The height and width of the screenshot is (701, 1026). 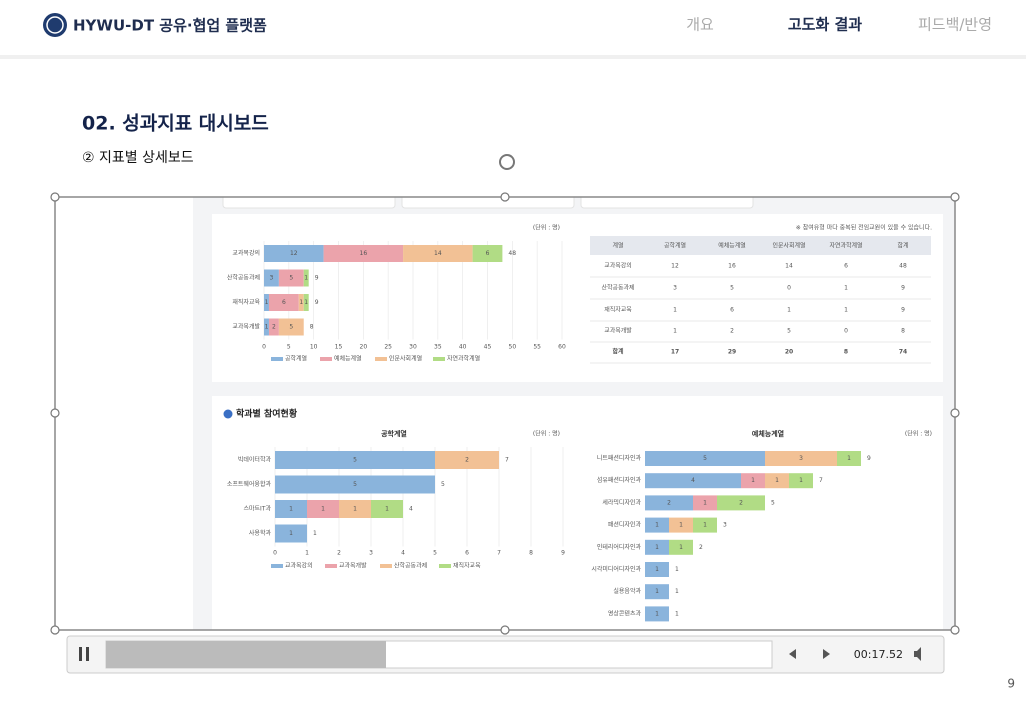 I want to click on table-header: 계열, so click(x=617, y=246).